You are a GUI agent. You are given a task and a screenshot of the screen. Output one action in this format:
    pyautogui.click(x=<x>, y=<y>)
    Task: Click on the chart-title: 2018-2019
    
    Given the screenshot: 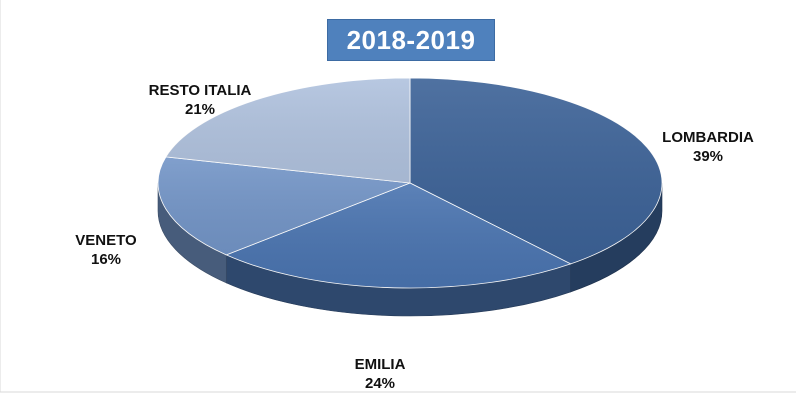 What is the action you would take?
    pyautogui.click(x=411, y=40)
    